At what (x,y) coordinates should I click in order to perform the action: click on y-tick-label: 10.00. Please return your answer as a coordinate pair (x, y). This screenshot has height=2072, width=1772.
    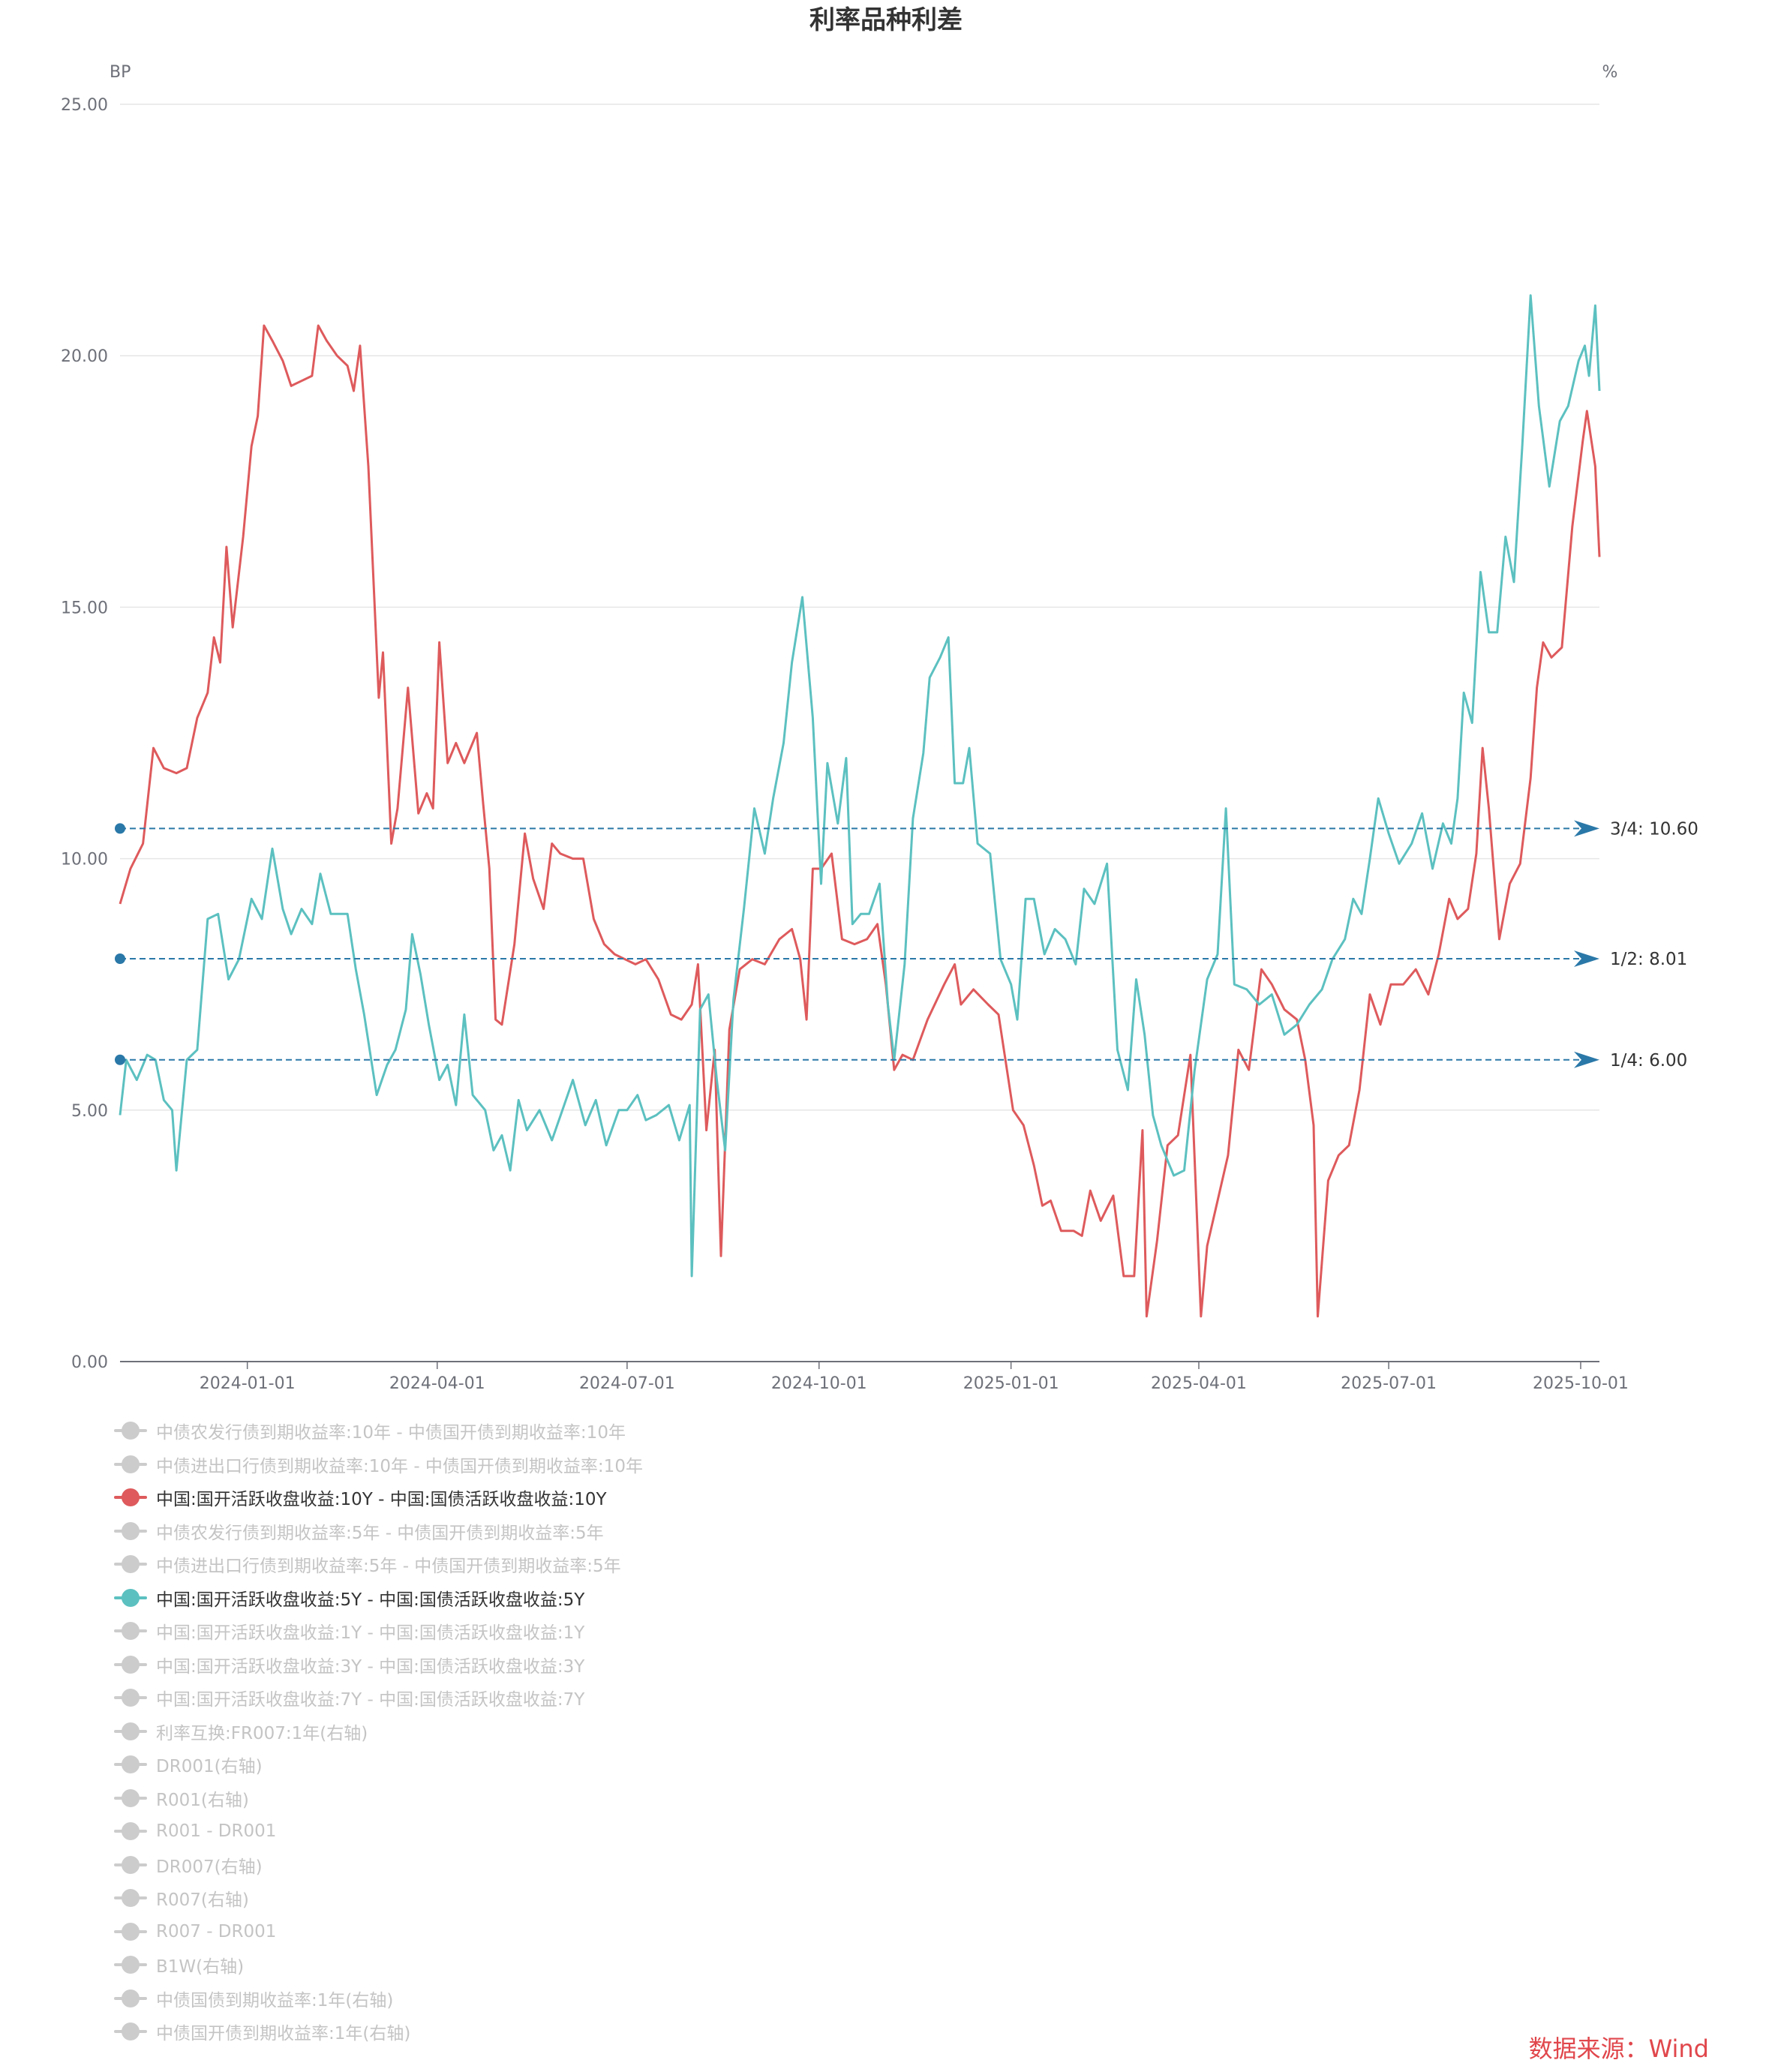
    Looking at the image, I should click on (84, 860).